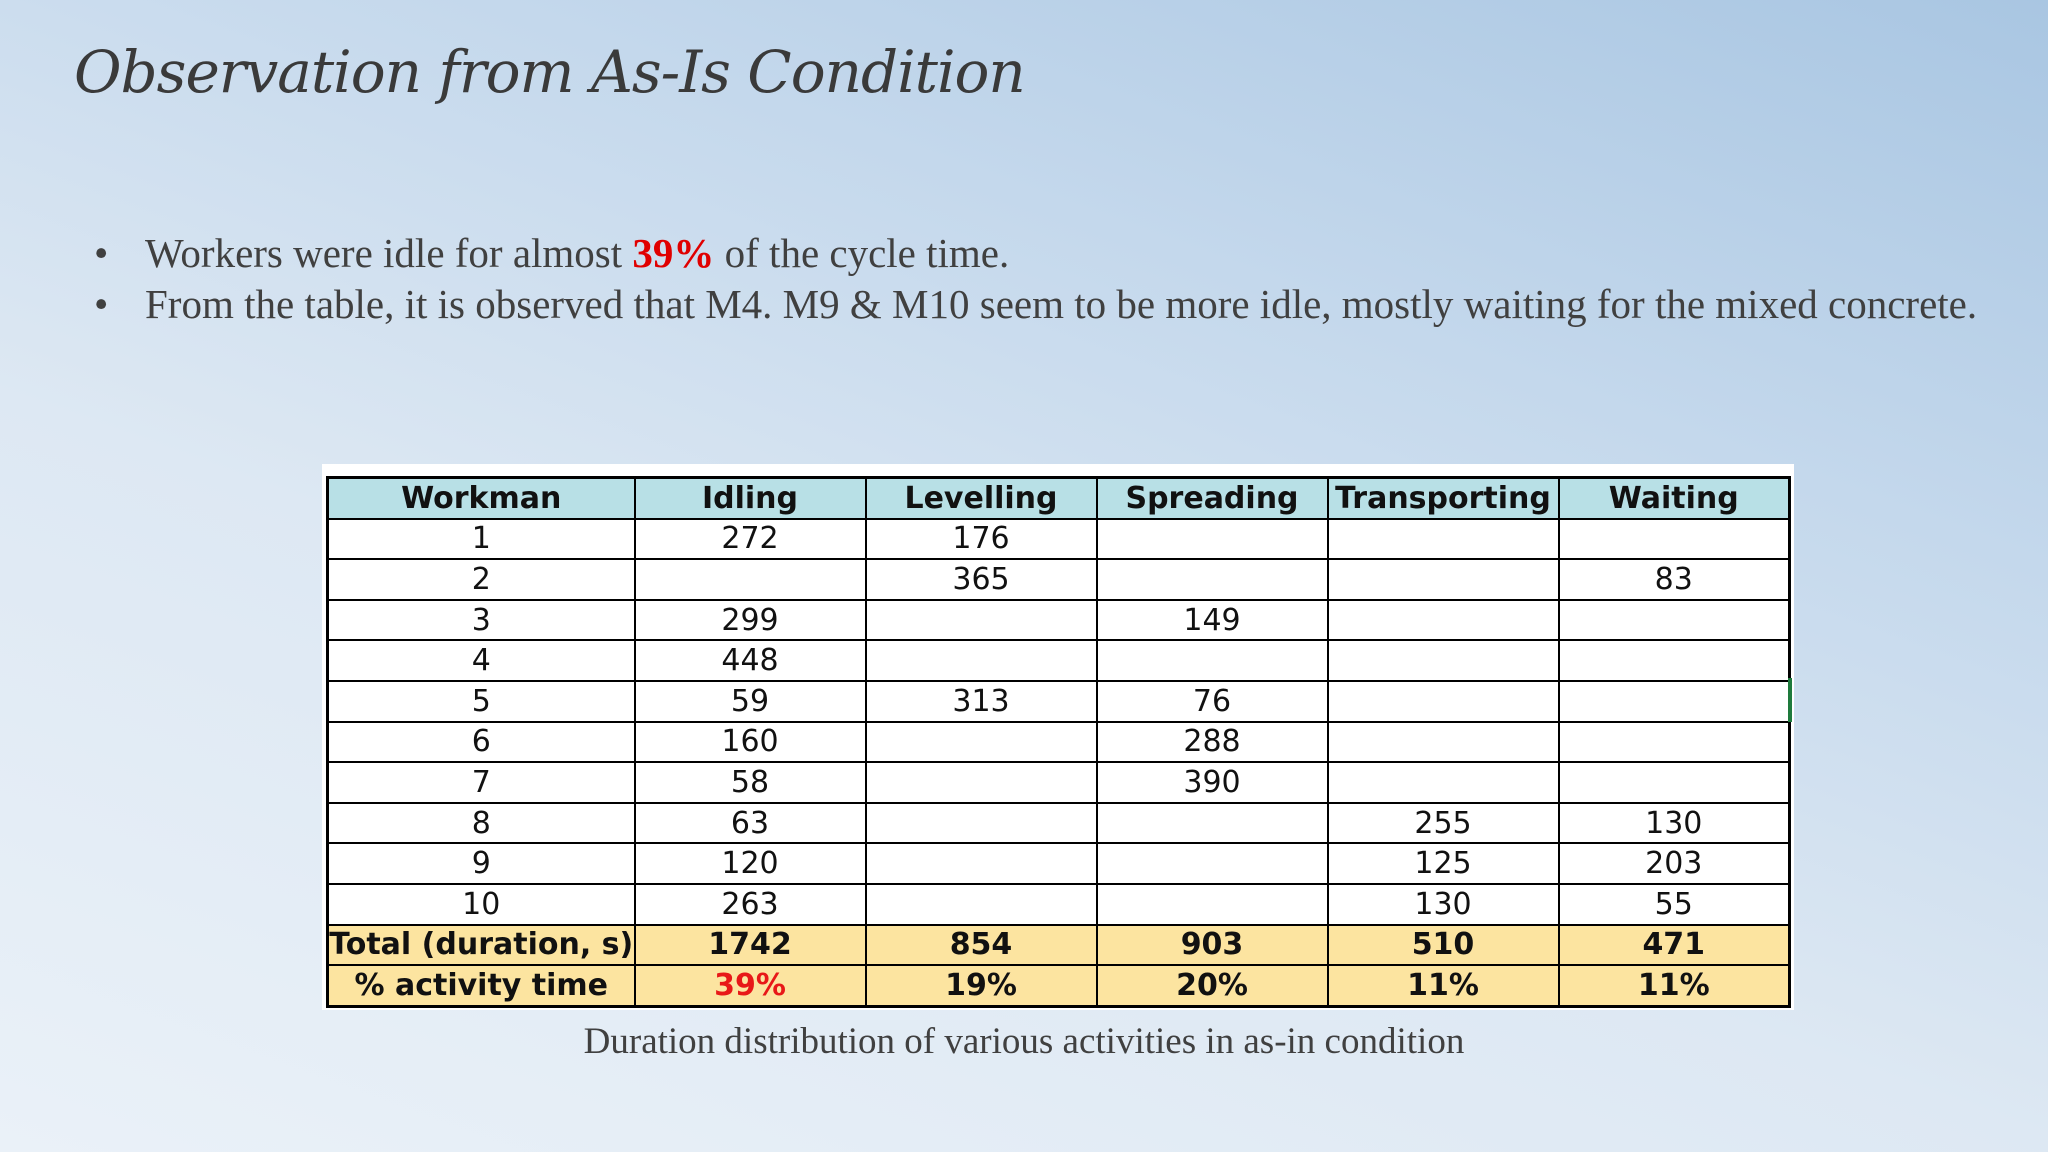 The image size is (2048, 1152). Describe the element at coordinates (1212, 497) in the screenshot. I see `header-spreading: Spreading` at that location.